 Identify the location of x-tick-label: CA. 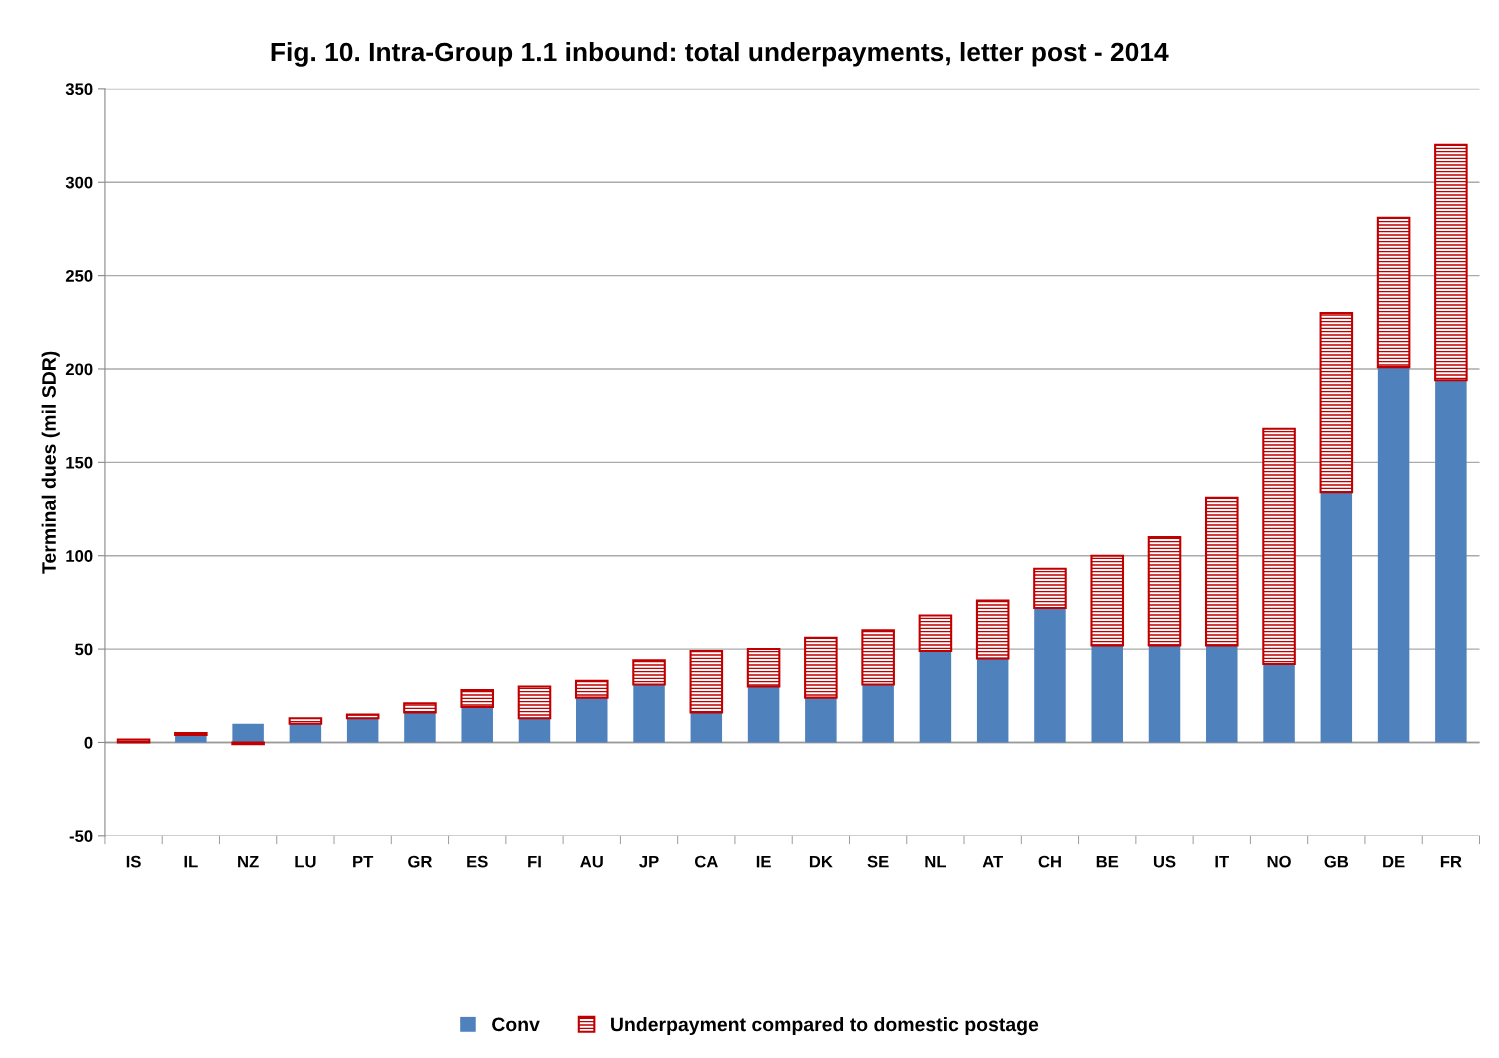
(706, 861).